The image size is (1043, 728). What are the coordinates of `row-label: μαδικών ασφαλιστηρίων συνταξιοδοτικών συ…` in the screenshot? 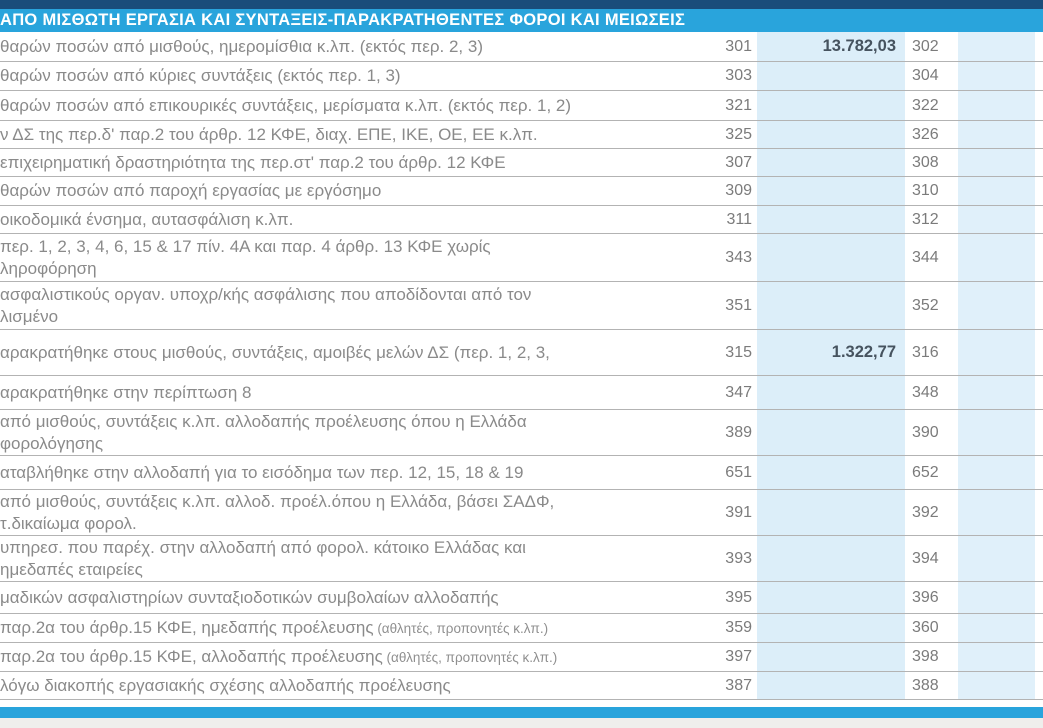 It's located at (357, 598).